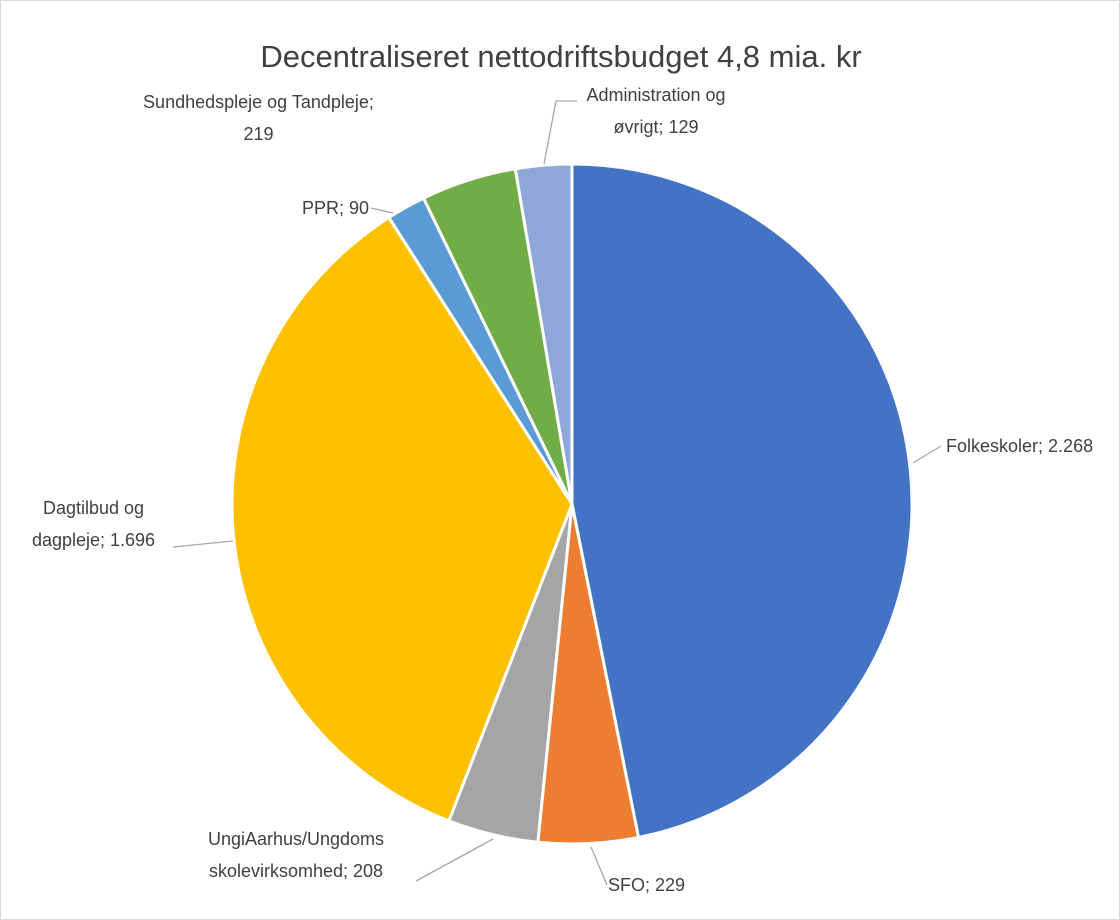  Describe the element at coordinates (88, 524) in the screenshot. I see `category-name: Dagtilbud og dagpleje` at that location.